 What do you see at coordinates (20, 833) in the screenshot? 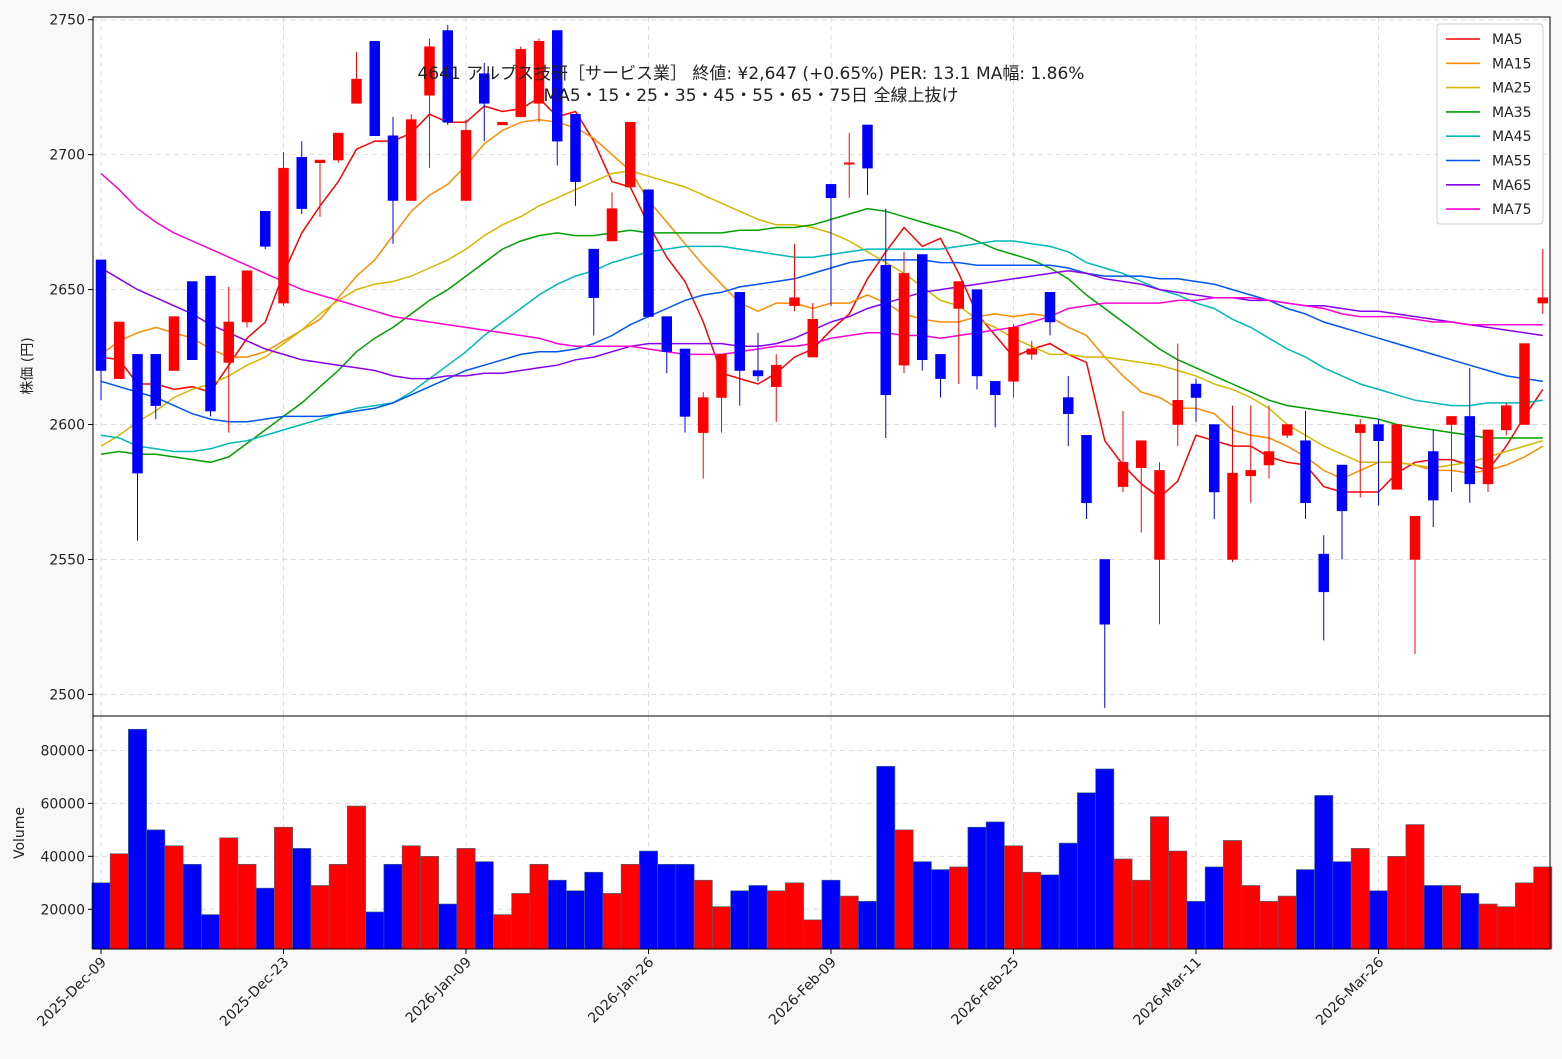
I see `volume-y-axis-label: Volume` at bounding box center [20, 833].